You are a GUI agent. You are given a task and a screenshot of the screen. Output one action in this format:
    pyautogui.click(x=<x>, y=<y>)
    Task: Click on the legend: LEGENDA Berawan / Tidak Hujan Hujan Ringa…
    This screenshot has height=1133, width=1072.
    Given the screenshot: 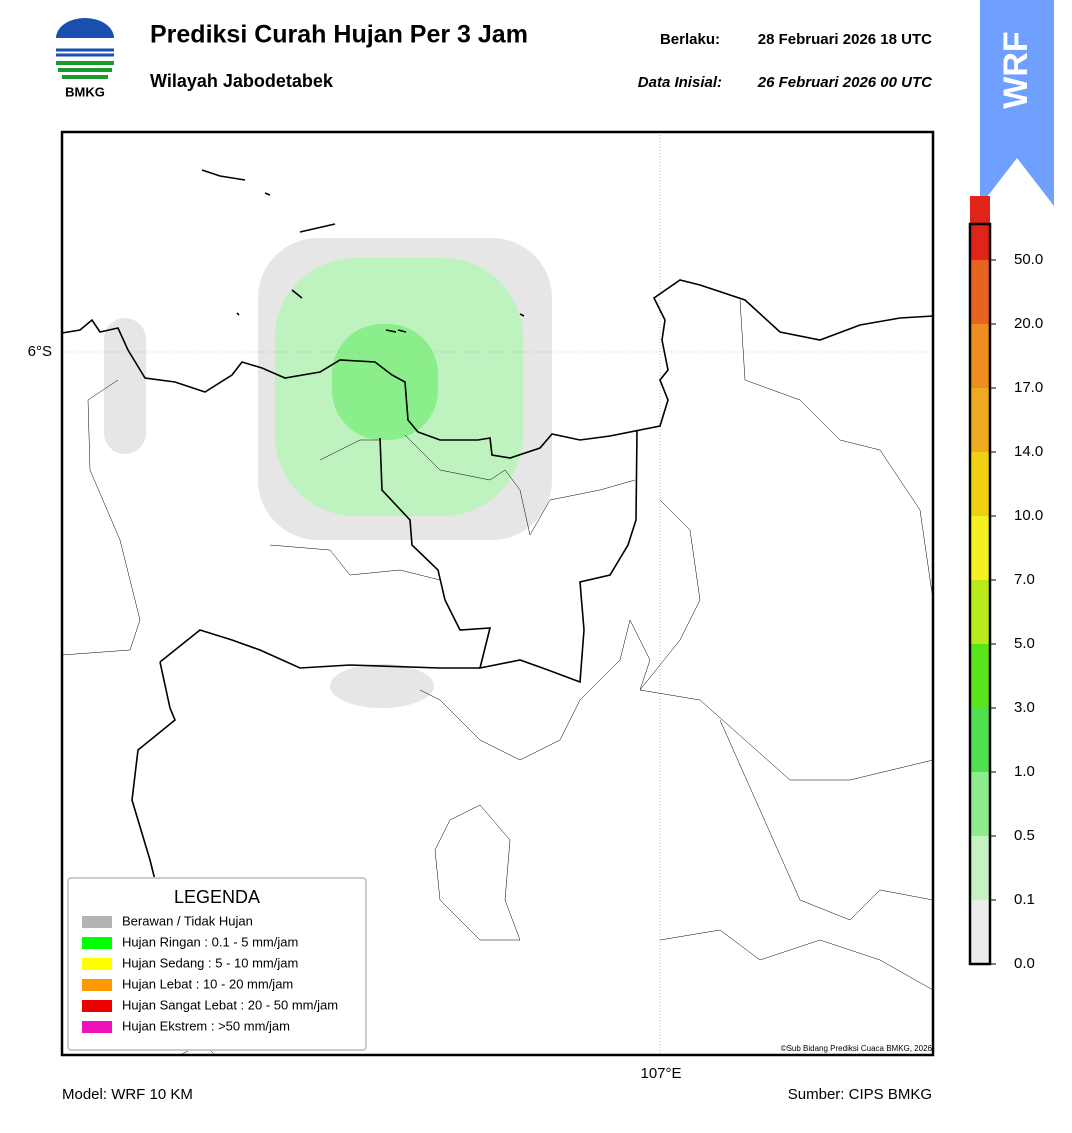 What is the action you would take?
    pyautogui.click(x=217, y=964)
    